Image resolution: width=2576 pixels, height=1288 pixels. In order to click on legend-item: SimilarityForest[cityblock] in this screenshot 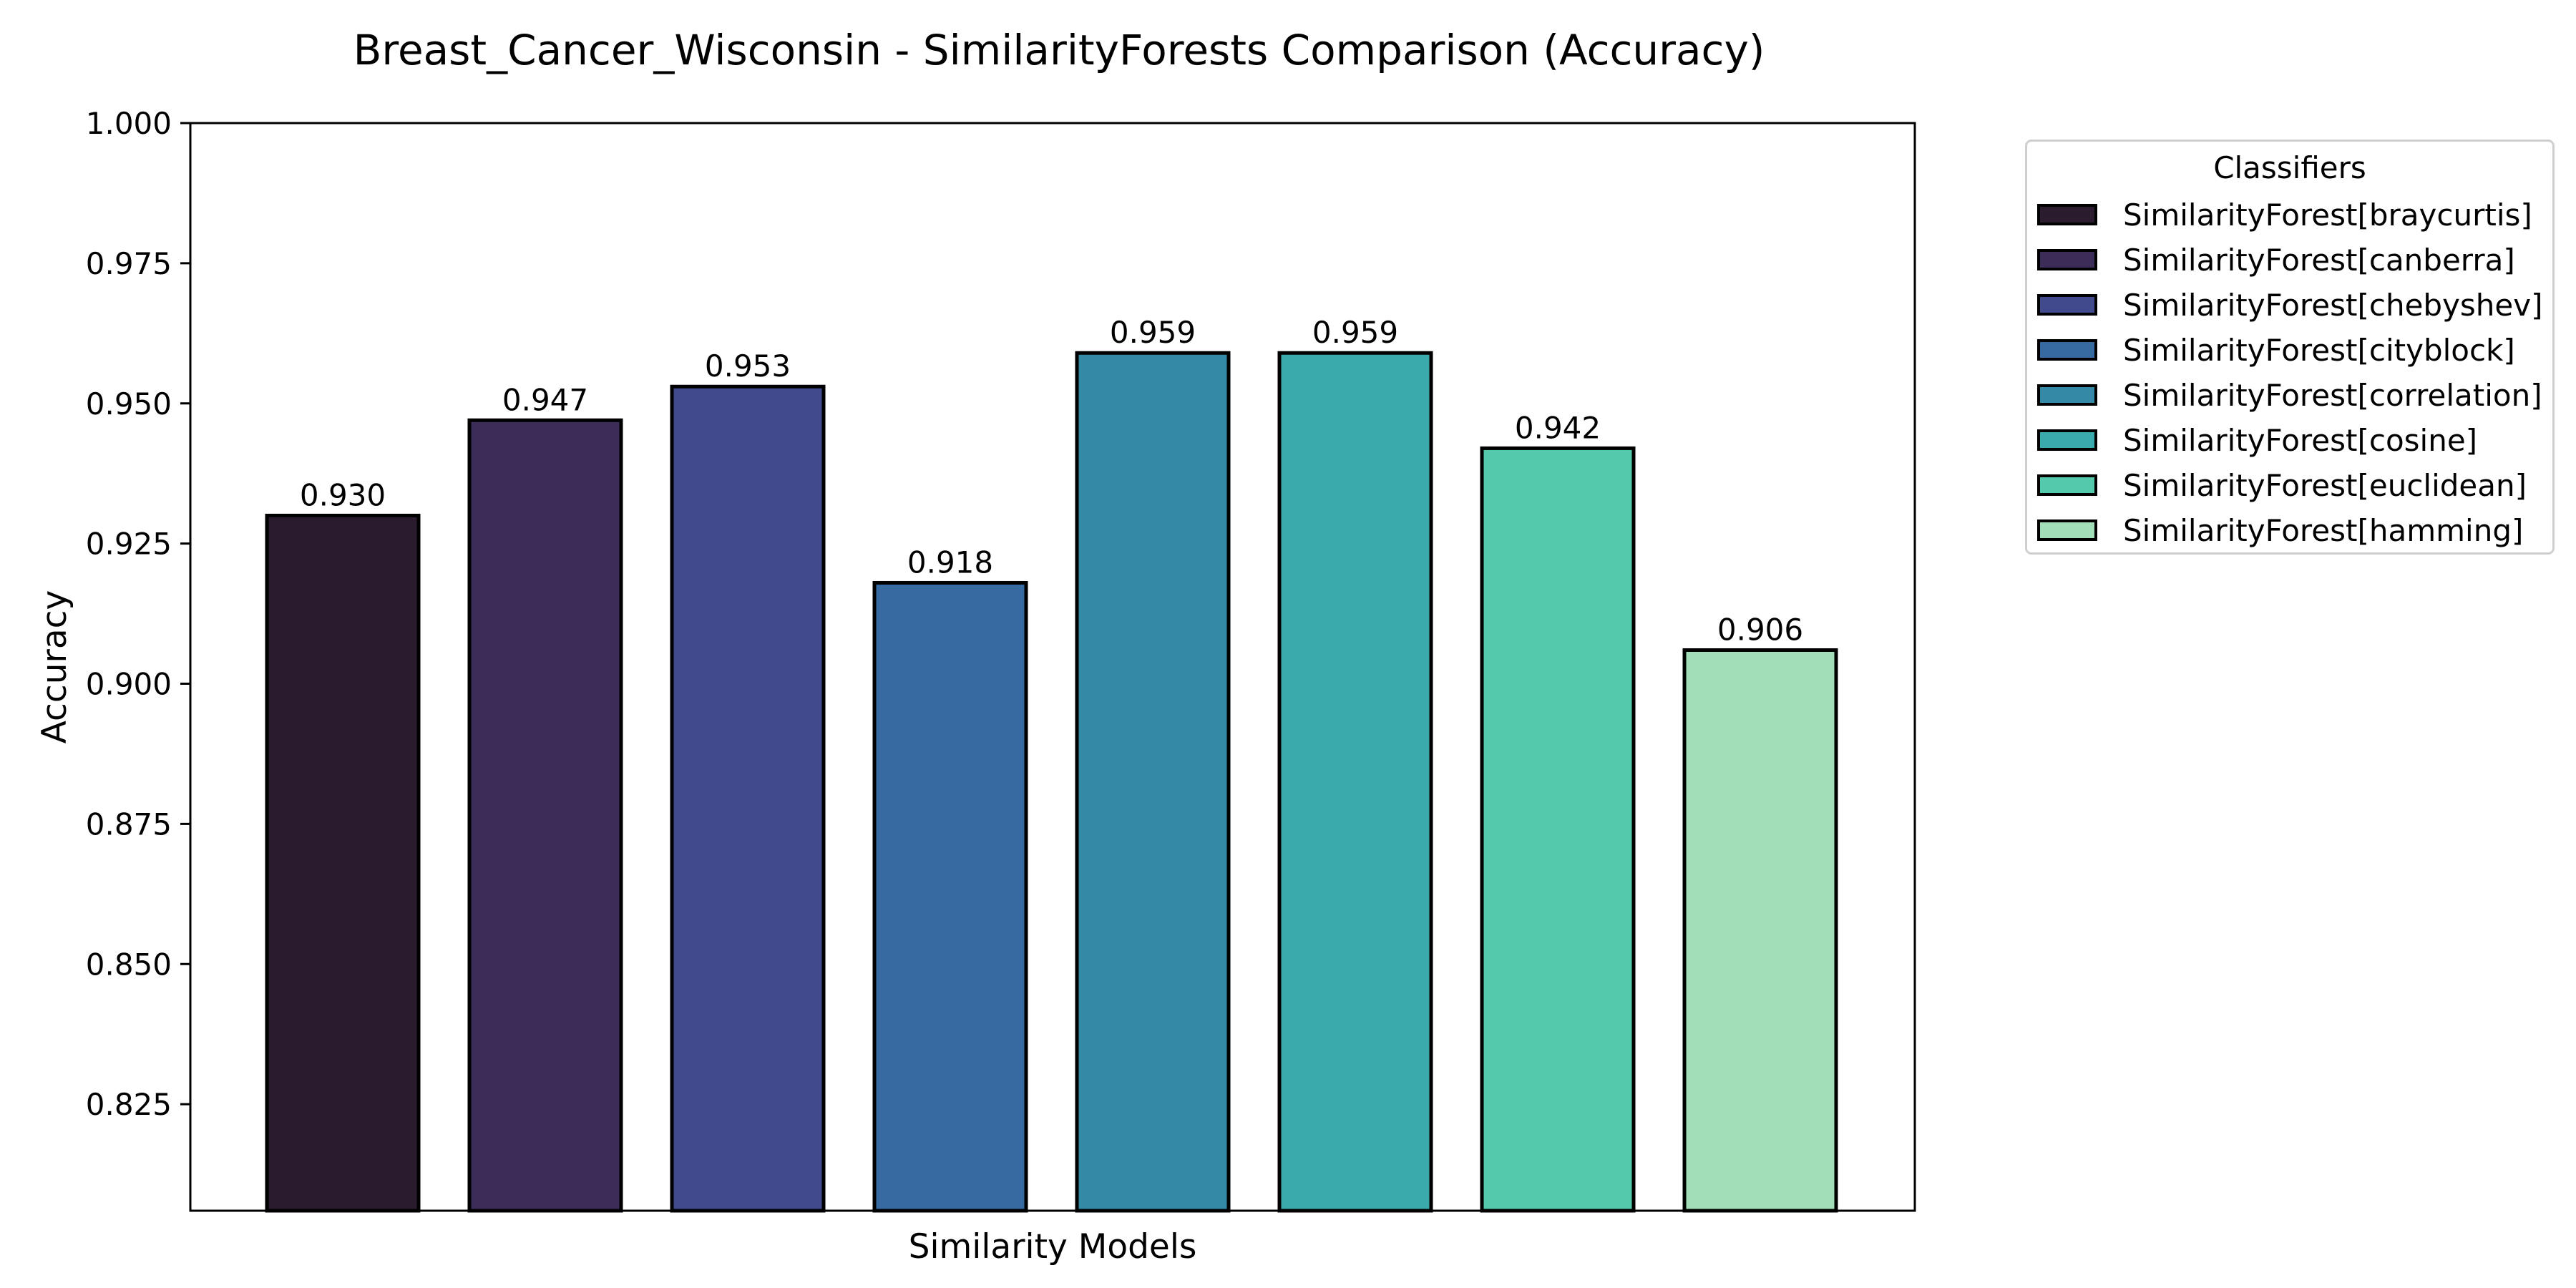, I will do `click(2276, 350)`.